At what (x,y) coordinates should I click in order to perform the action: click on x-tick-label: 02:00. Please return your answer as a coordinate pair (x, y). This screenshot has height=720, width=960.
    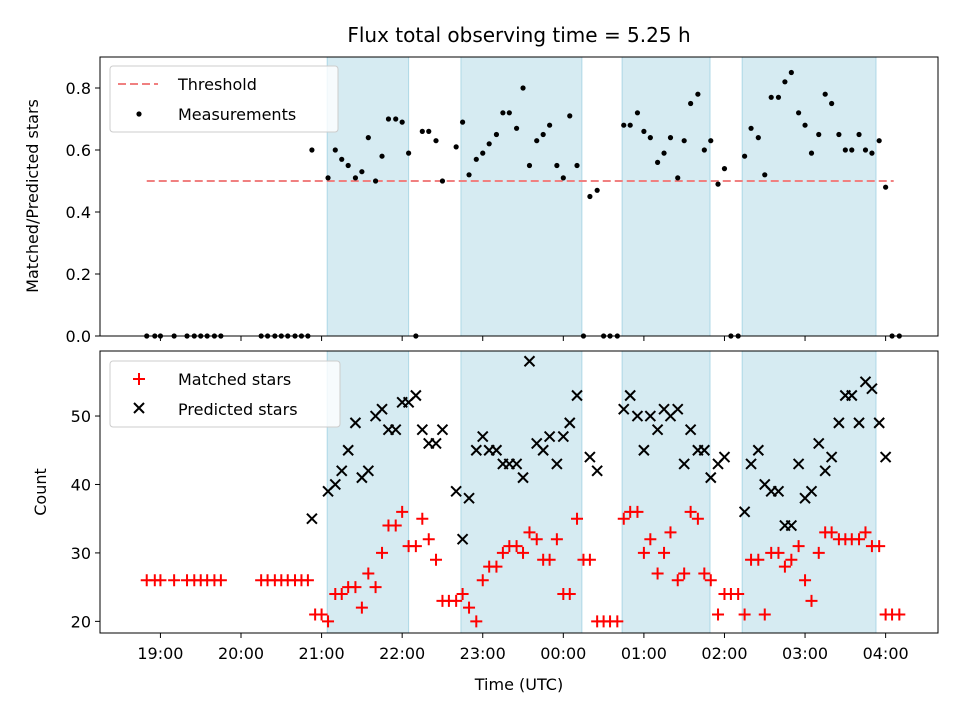
    Looking at the image, I should click on (724, 653).